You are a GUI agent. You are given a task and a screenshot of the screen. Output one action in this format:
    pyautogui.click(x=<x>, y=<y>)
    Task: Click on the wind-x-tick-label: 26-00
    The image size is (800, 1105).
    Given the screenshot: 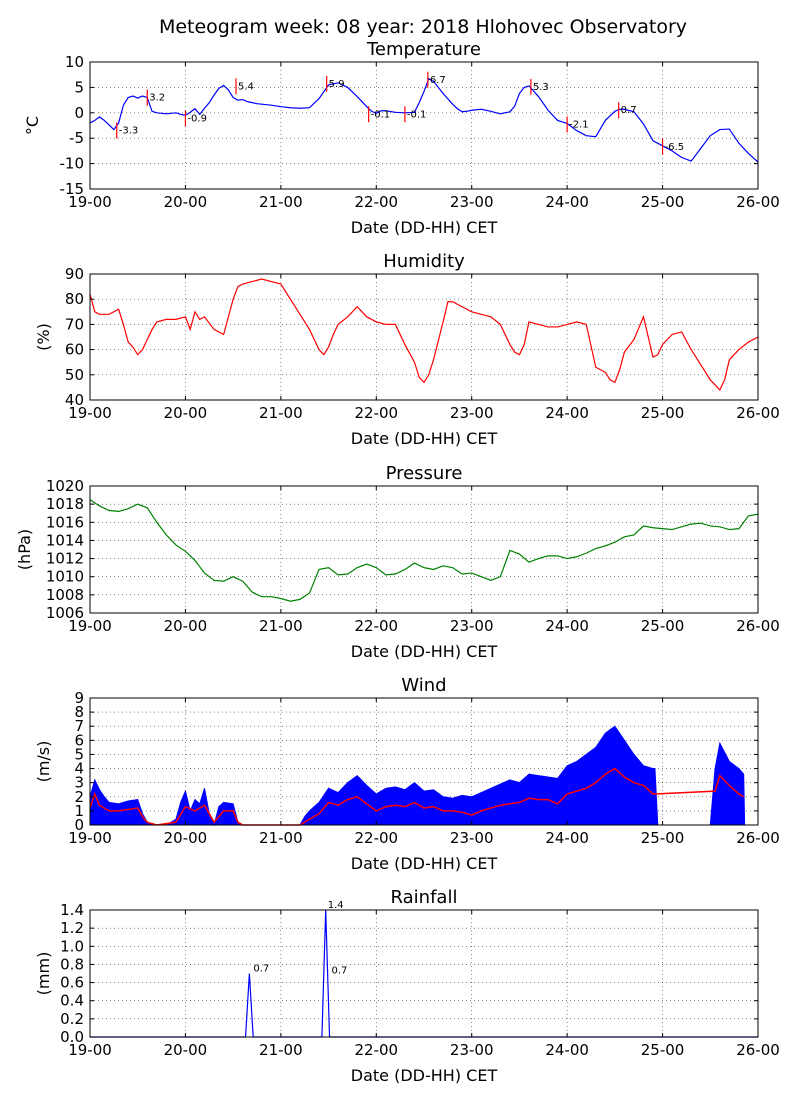 What is the action you would take?
    pyautogui.click(x=758, y=838)
    